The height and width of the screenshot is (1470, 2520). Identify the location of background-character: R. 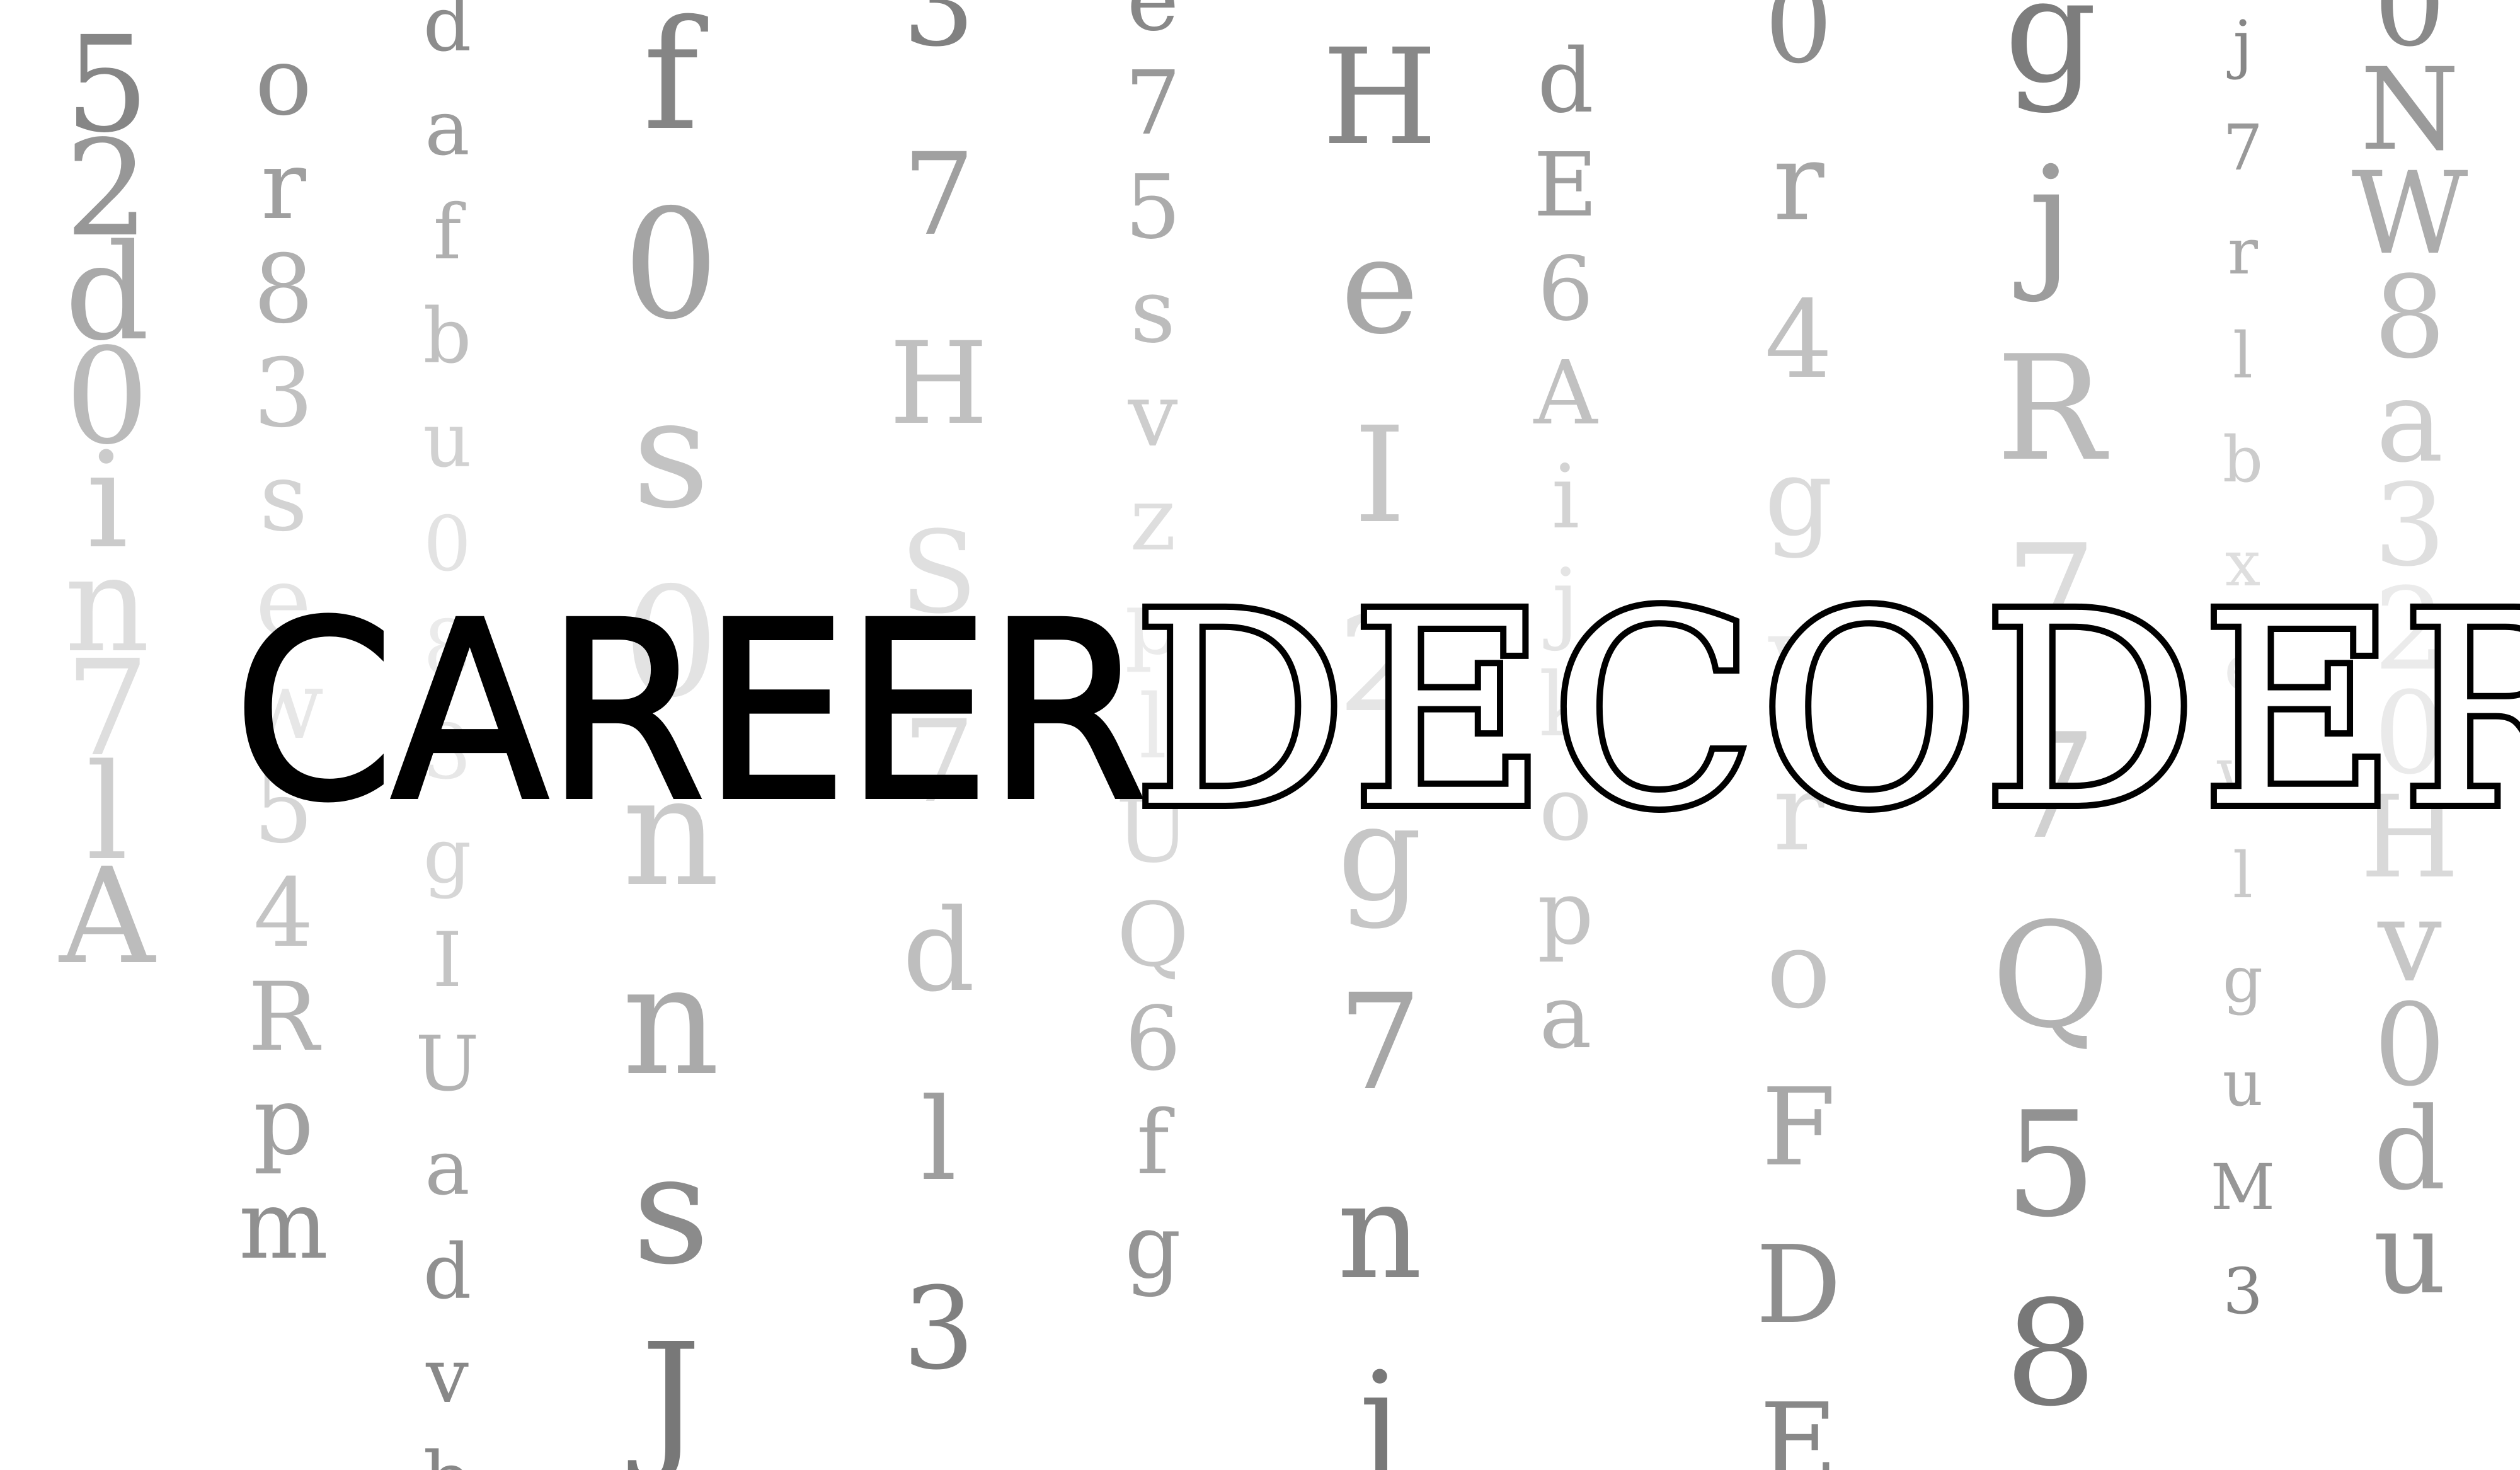
(283, 1017).